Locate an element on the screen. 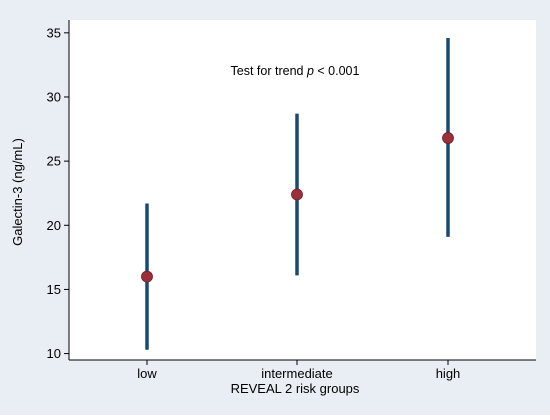 The height and width of the screenshot is (420, 550). y-tick-label: 30 is located at coordinates (54, 96).